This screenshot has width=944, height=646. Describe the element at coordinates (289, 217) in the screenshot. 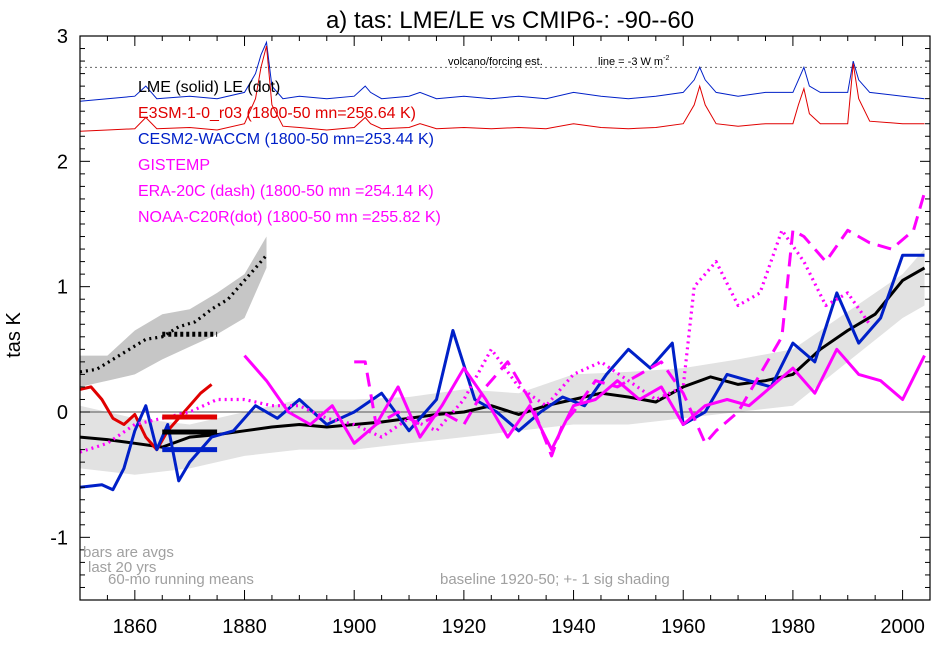

I see `legend-entry-5: NOAA-C20R(dot) (1800-50 mn =255.82 K)` at that location.